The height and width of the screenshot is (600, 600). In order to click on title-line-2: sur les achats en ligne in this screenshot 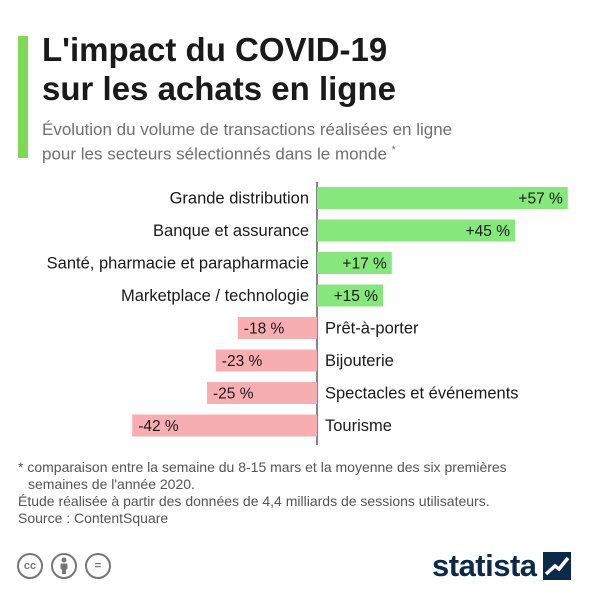, I will do `click(219, 88)`.